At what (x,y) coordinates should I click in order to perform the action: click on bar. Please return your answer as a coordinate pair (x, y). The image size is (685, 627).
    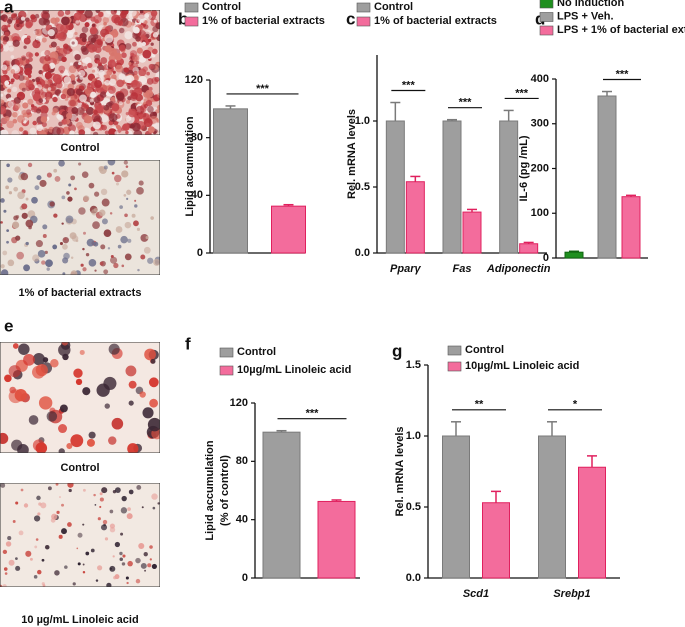
    Looking at the image, I should click on (607, 177).